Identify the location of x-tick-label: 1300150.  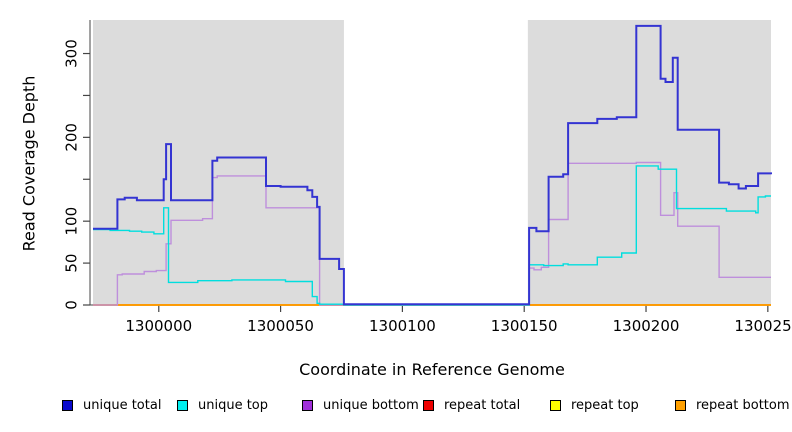
(524, 326).